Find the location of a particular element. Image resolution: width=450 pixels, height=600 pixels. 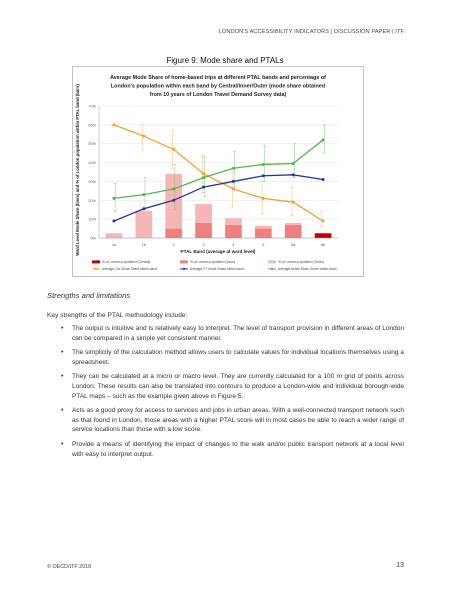

footer-copyright: © OECD/ITF 2018 is located at coordinates (69, 567).